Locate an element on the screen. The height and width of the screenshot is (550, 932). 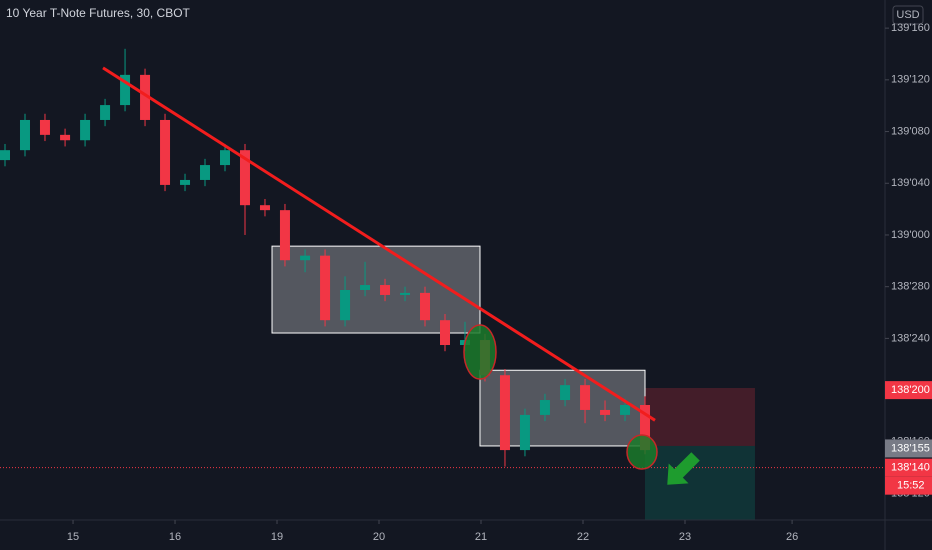
countdown-box is located at coordinates (908, 485).